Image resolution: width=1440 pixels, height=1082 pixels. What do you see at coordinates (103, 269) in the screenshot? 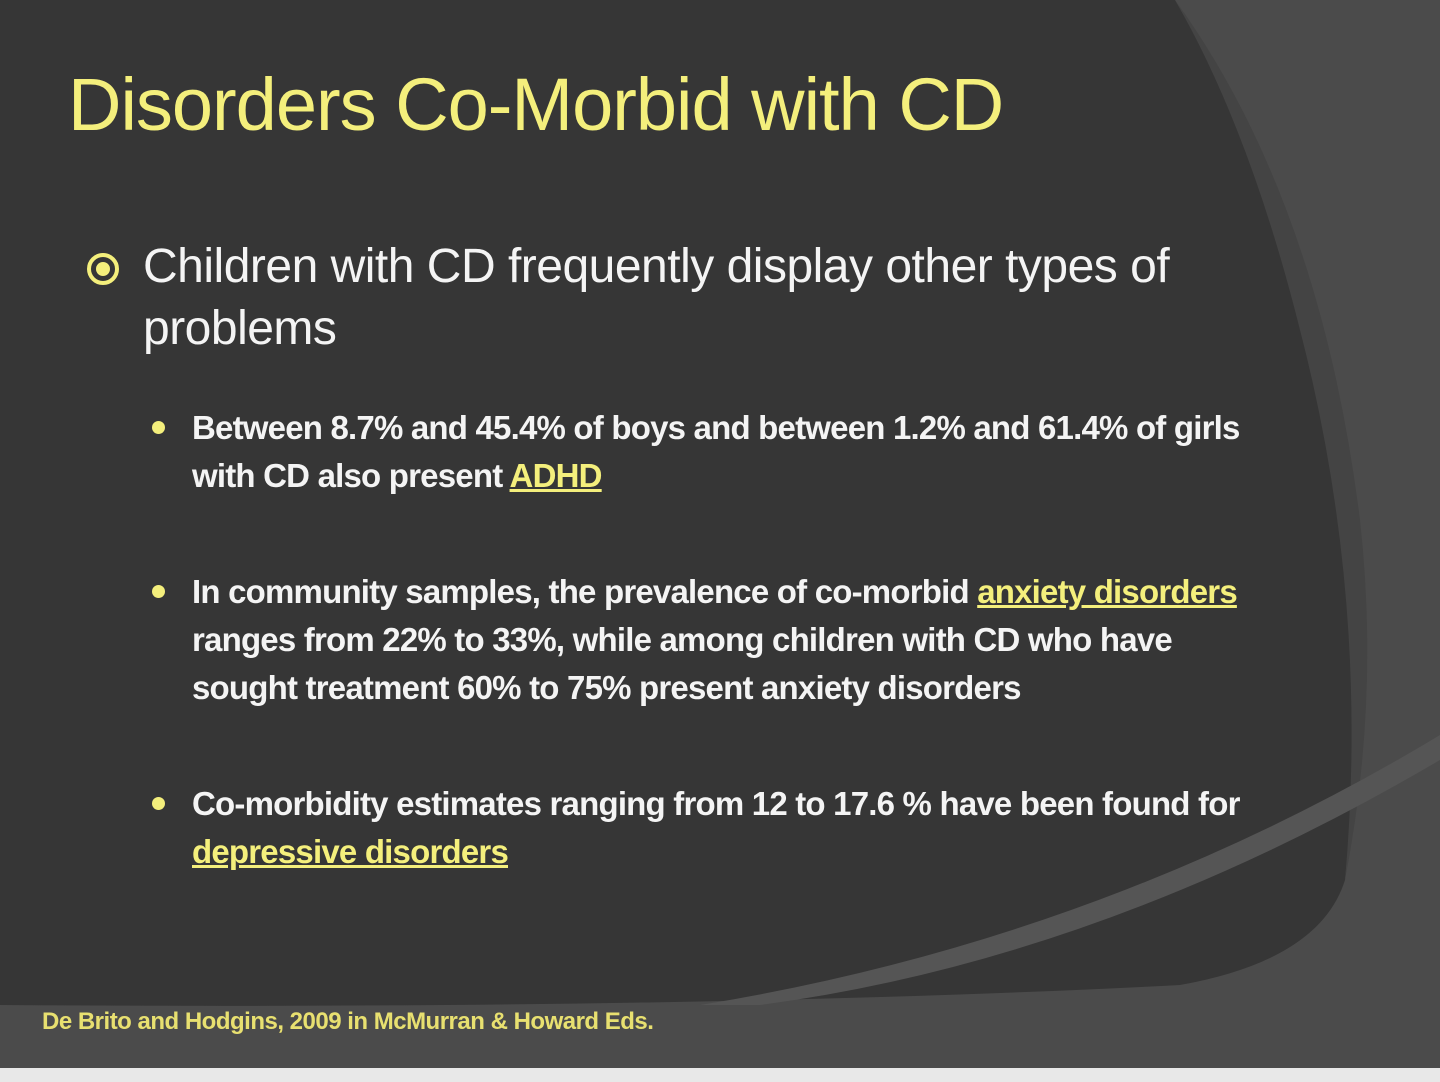
I see `bullet-icon` at bounding box center [103, 269].